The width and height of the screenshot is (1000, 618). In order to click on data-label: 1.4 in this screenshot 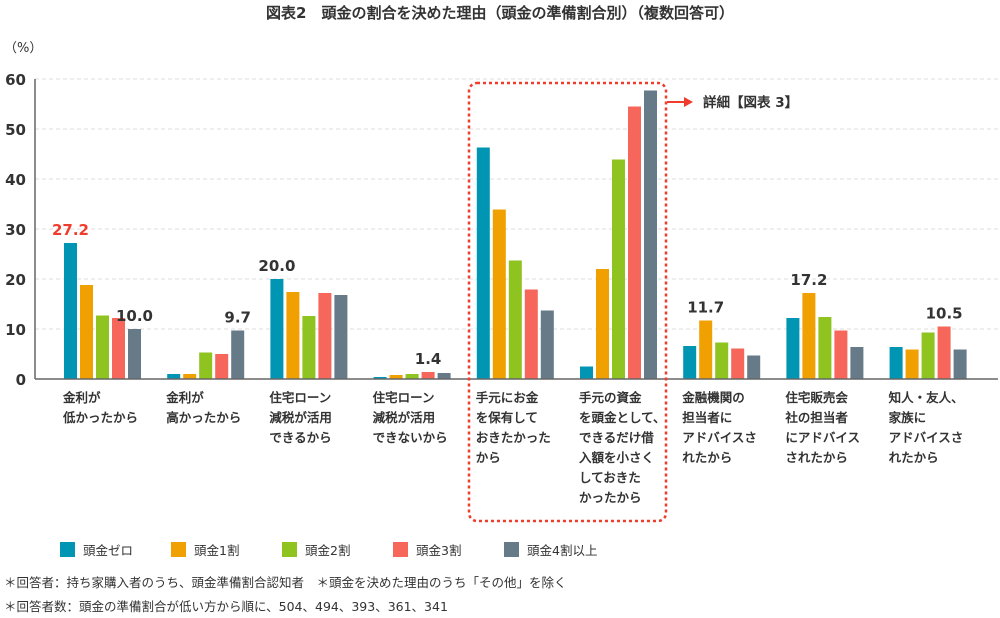, I will do `click(428, 359)`.